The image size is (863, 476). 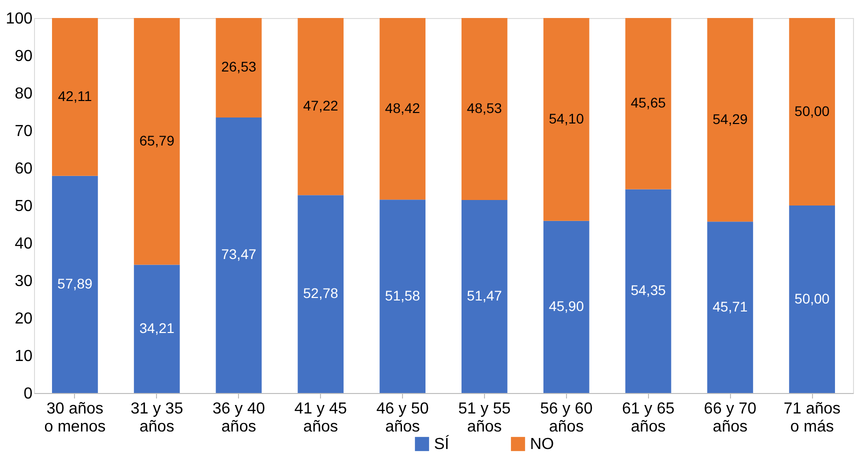 What do you see at coordinates (566, 418) in the screenshot?
I see `x-tick-label: 56 y 60 años` at bounding box center [566, 418].